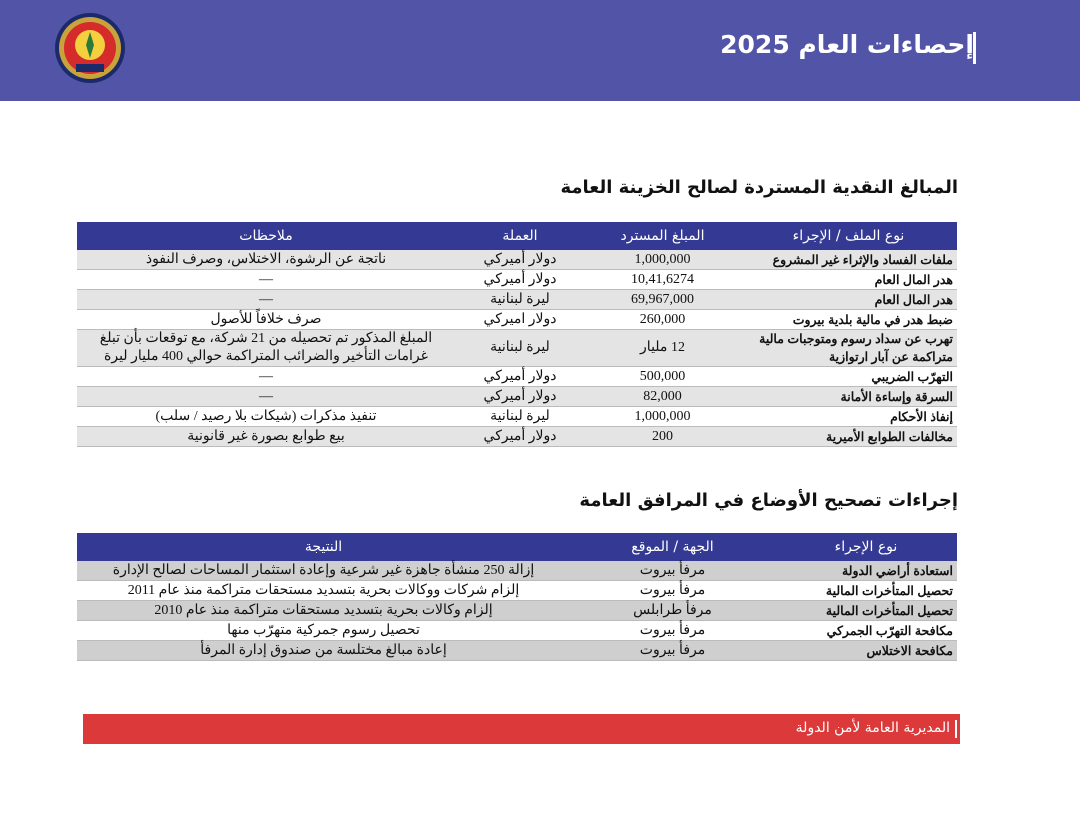 The height and width of the screenshot is (834, 1080). Describe the element at coordinates (662, 236) in the screenshot. I see `column-header: المبلغ المسترد` at that location.